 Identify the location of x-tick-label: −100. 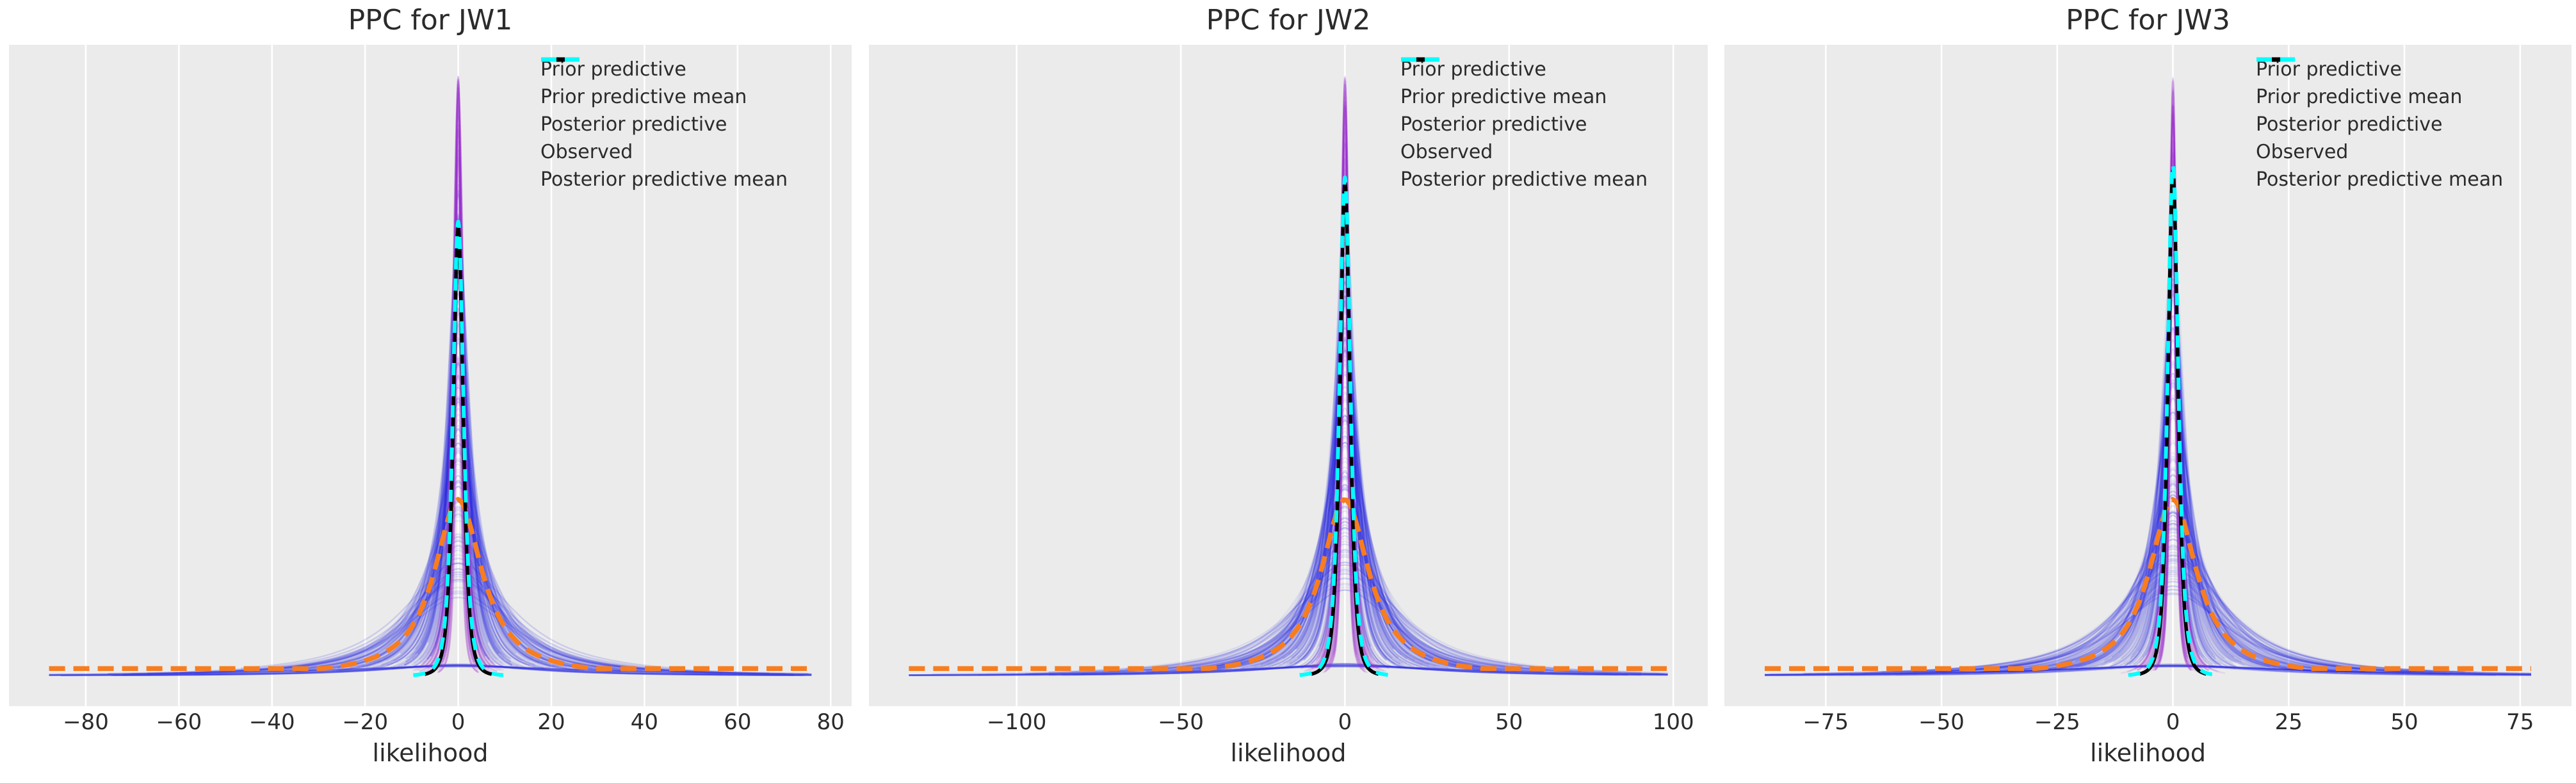
(1017, 722).